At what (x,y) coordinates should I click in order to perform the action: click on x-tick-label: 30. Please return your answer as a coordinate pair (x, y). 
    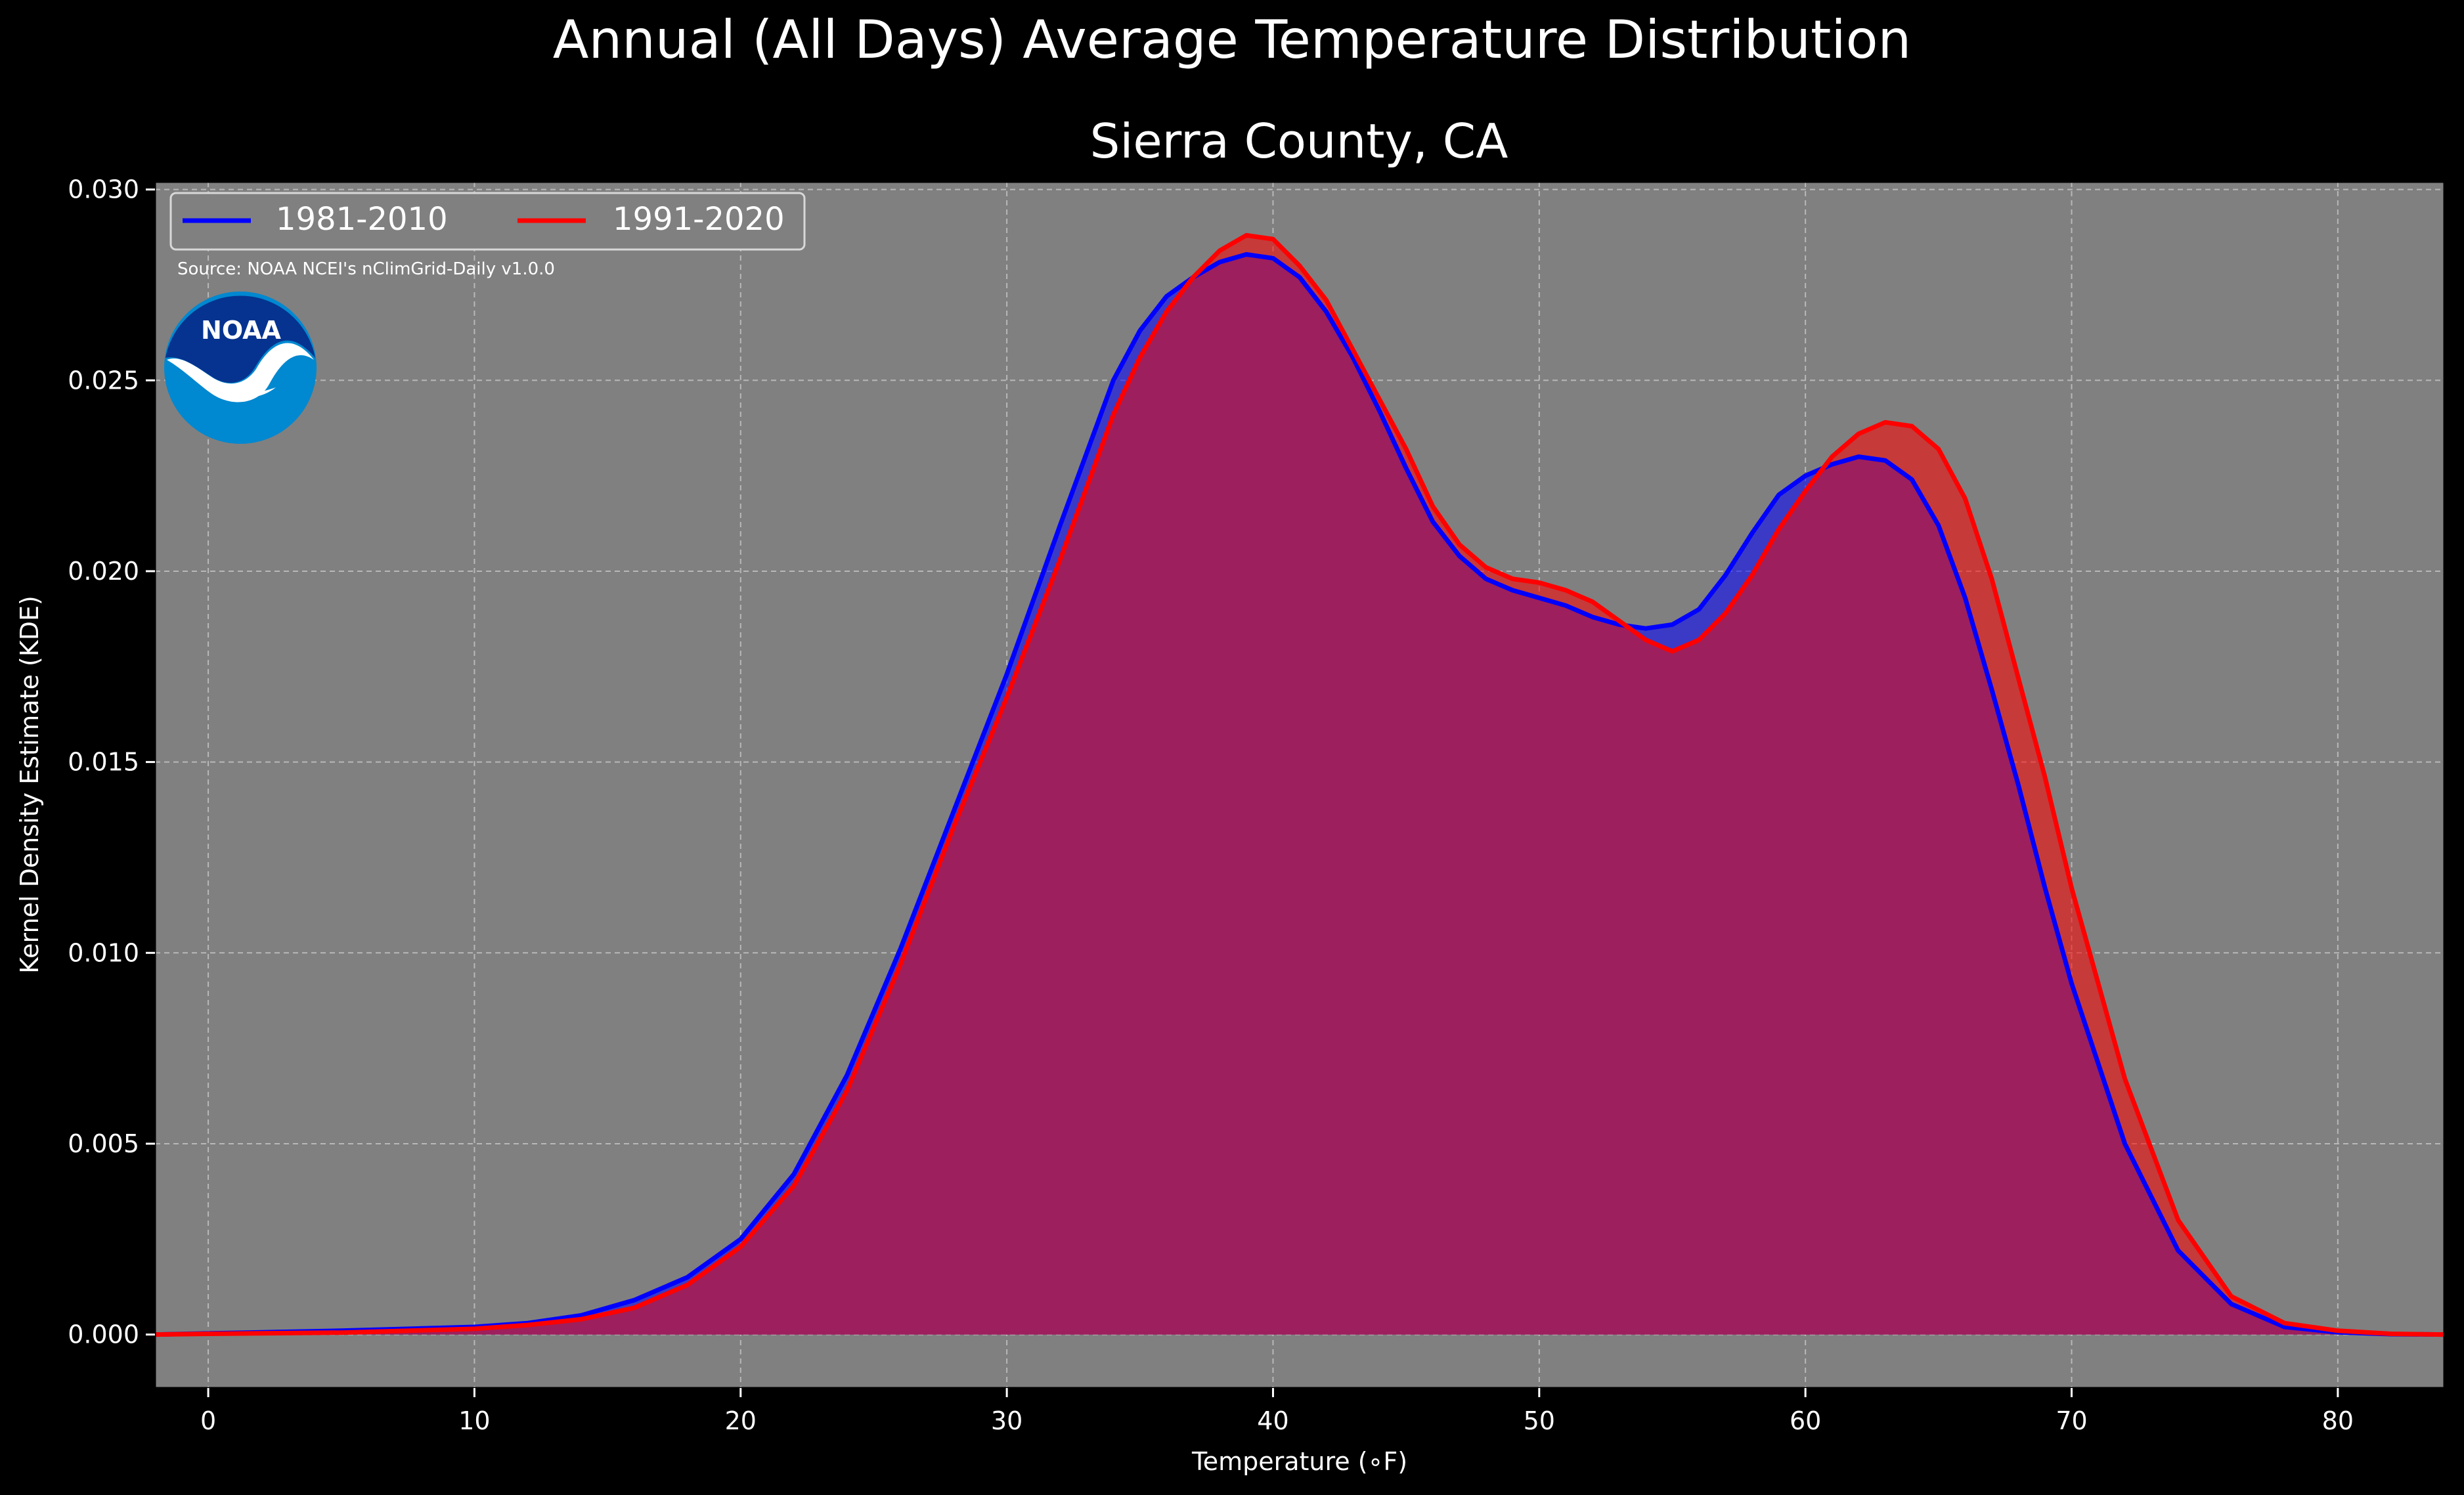
    Looking at the image, I should click on (1007, 1420).